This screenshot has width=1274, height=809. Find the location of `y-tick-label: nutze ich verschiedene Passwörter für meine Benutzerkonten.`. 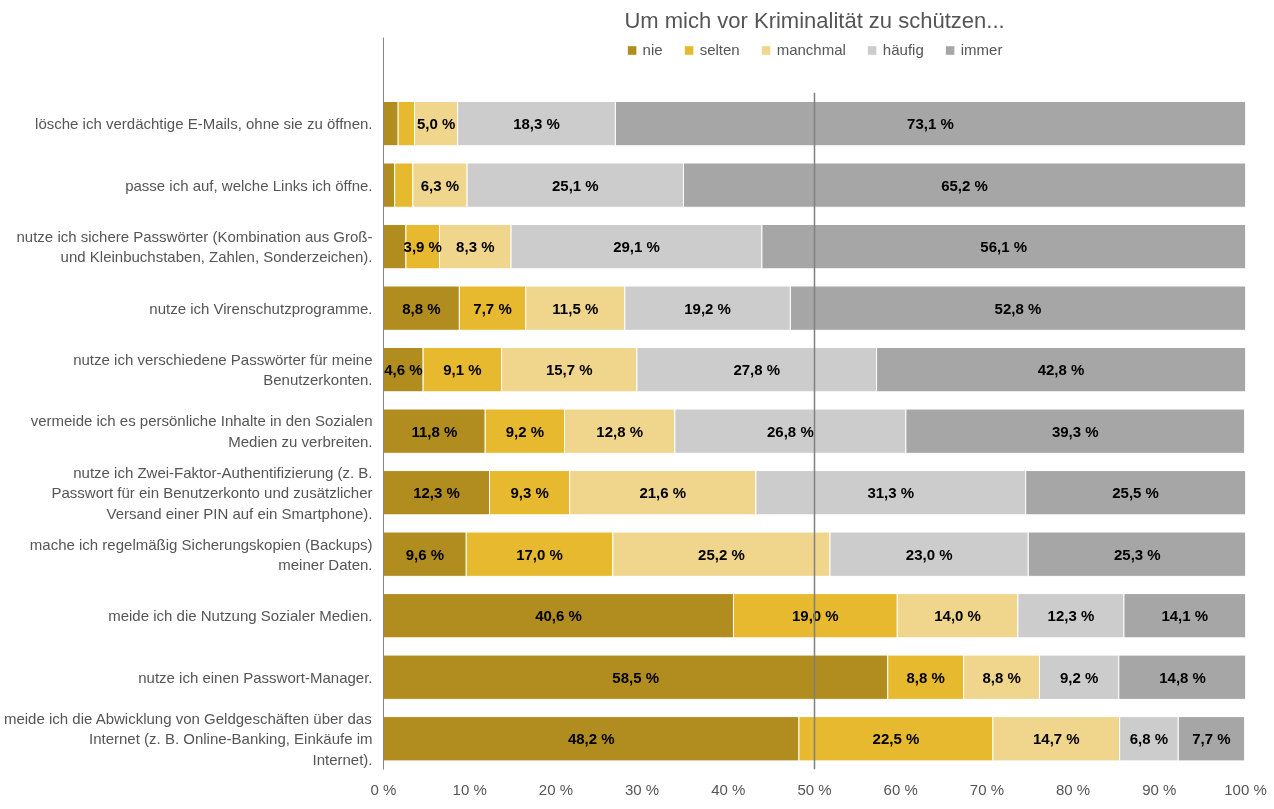

y-tick-label: nutze ich verschiedene Passwörter für meine Benutzerkonten. is located at coordinates (223, 369).